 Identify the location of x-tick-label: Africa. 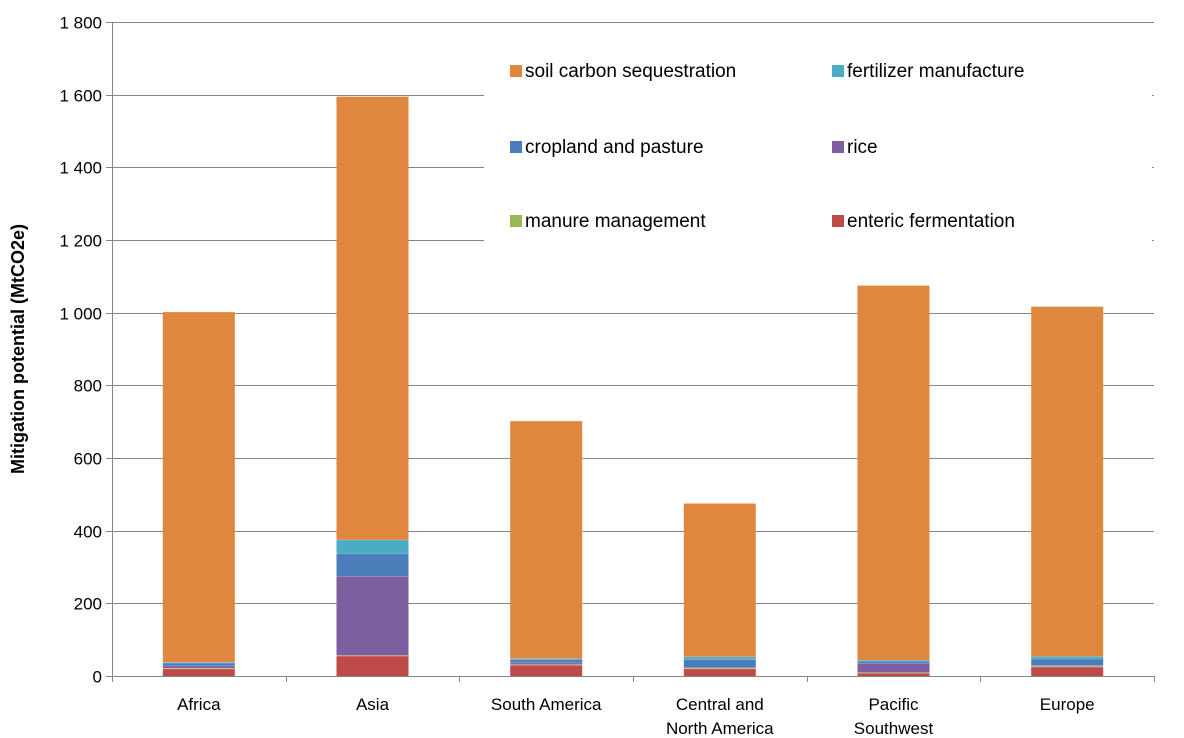
(199, 704).